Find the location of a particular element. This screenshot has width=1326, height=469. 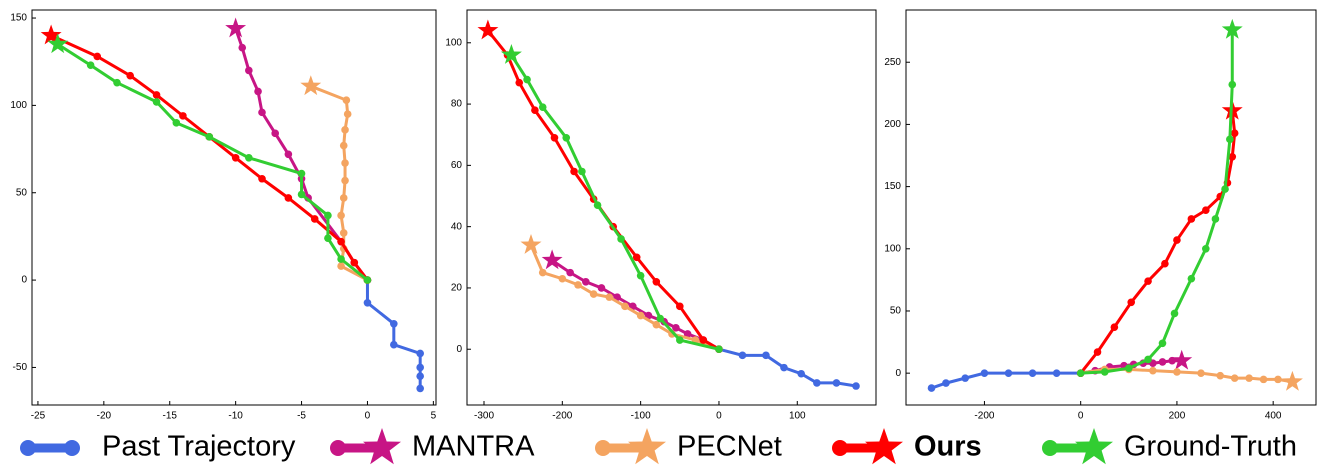

y-tick-label: 80 is located at coordinates (457, 104).